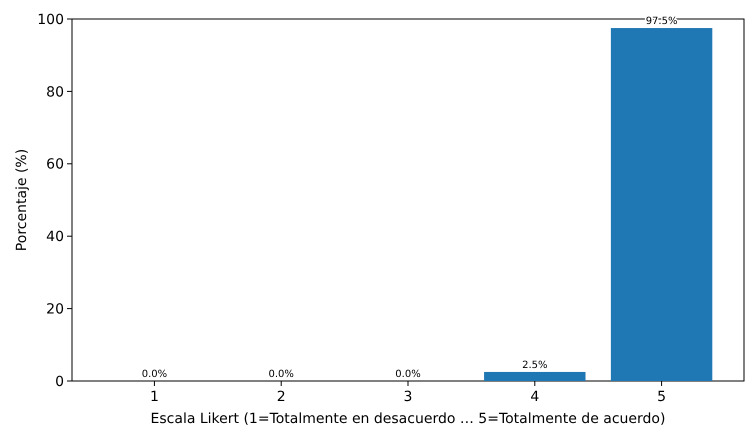 Image resolution: width=756 pixels, height=439 pixels. What do you see at coordinates (408, 397) in the screenshot?
I see `x-tick-label: 3` at bounding box center [408, 397].